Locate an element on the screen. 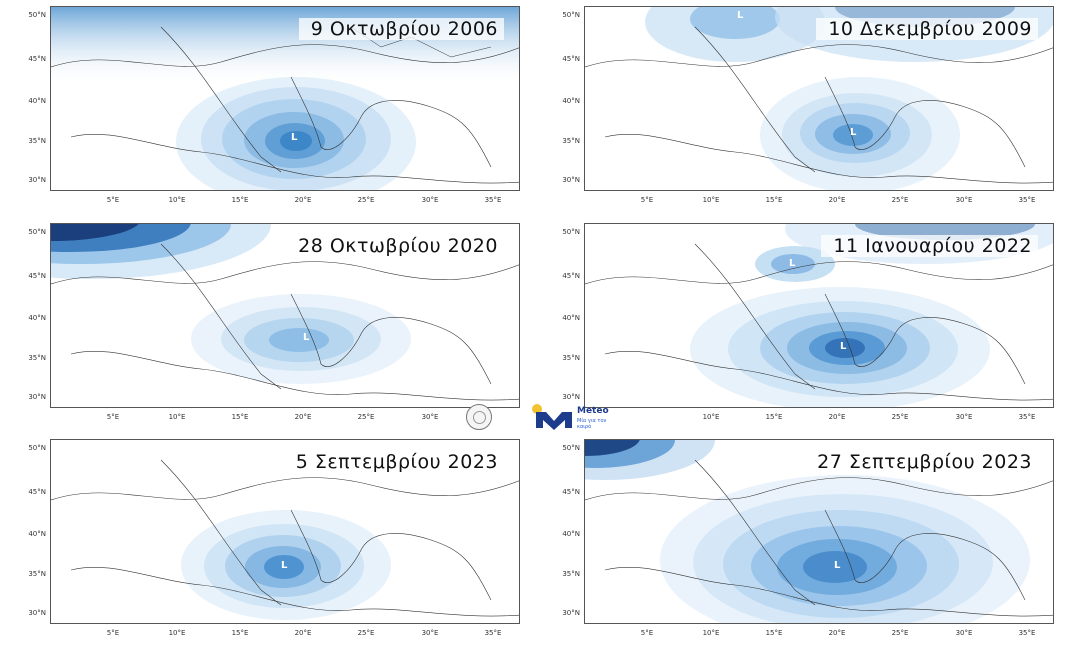 This screenshot has height=645, width=1090. meteo-brand-name: Meteo is located at coordinates (593, 411).